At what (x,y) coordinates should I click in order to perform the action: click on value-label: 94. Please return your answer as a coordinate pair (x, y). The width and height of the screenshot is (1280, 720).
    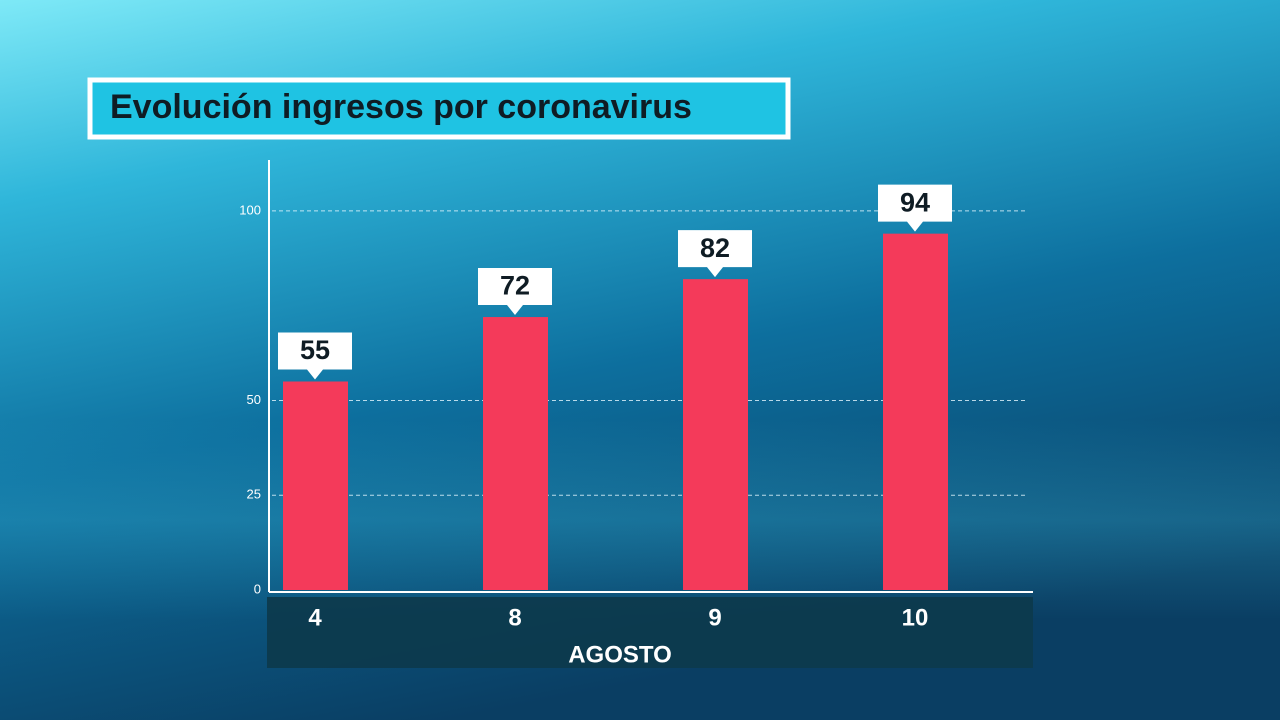
    Looking at the image, I should click on (915, 202).